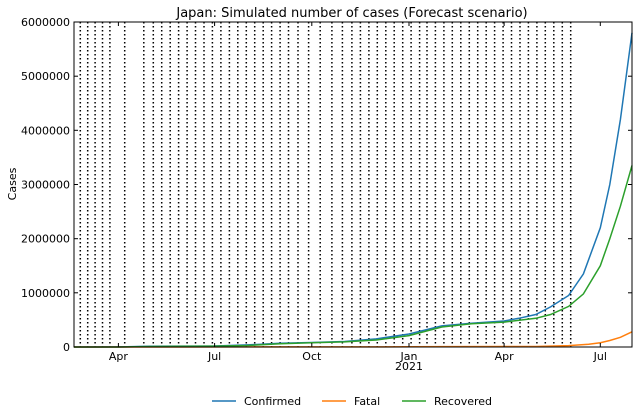 The image size is (638, 418). I want to click on y-axis-label: Cases, so click(12, 183).